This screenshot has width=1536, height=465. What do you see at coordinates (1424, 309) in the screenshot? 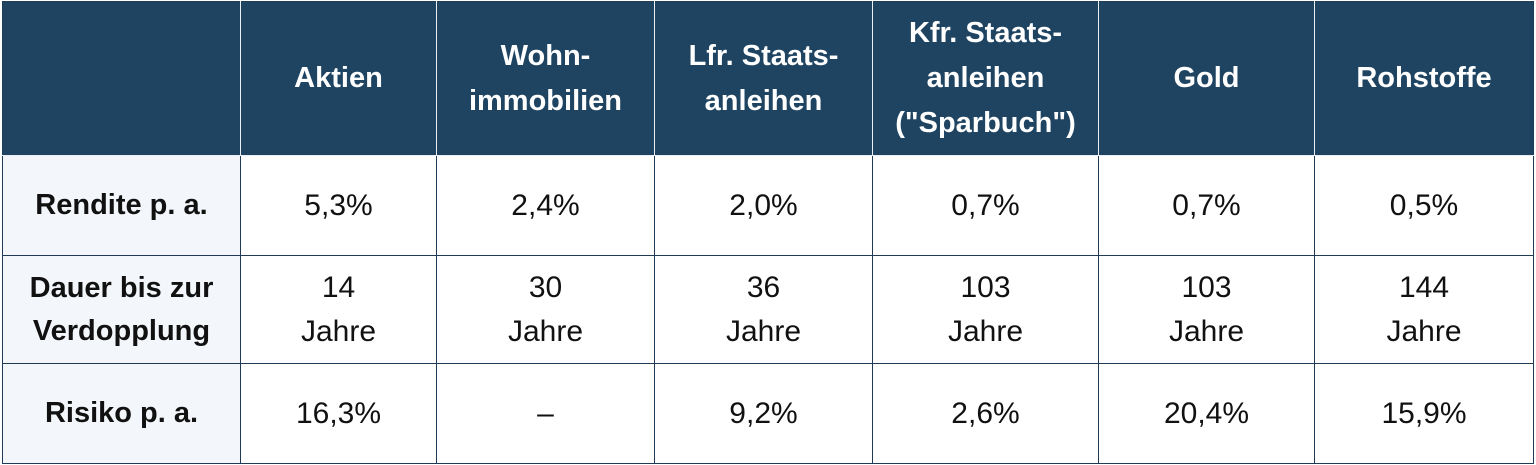
I see `cell-verdopplung-rohstoffe: 144 Jahre` at bounding box center [1424, 309].